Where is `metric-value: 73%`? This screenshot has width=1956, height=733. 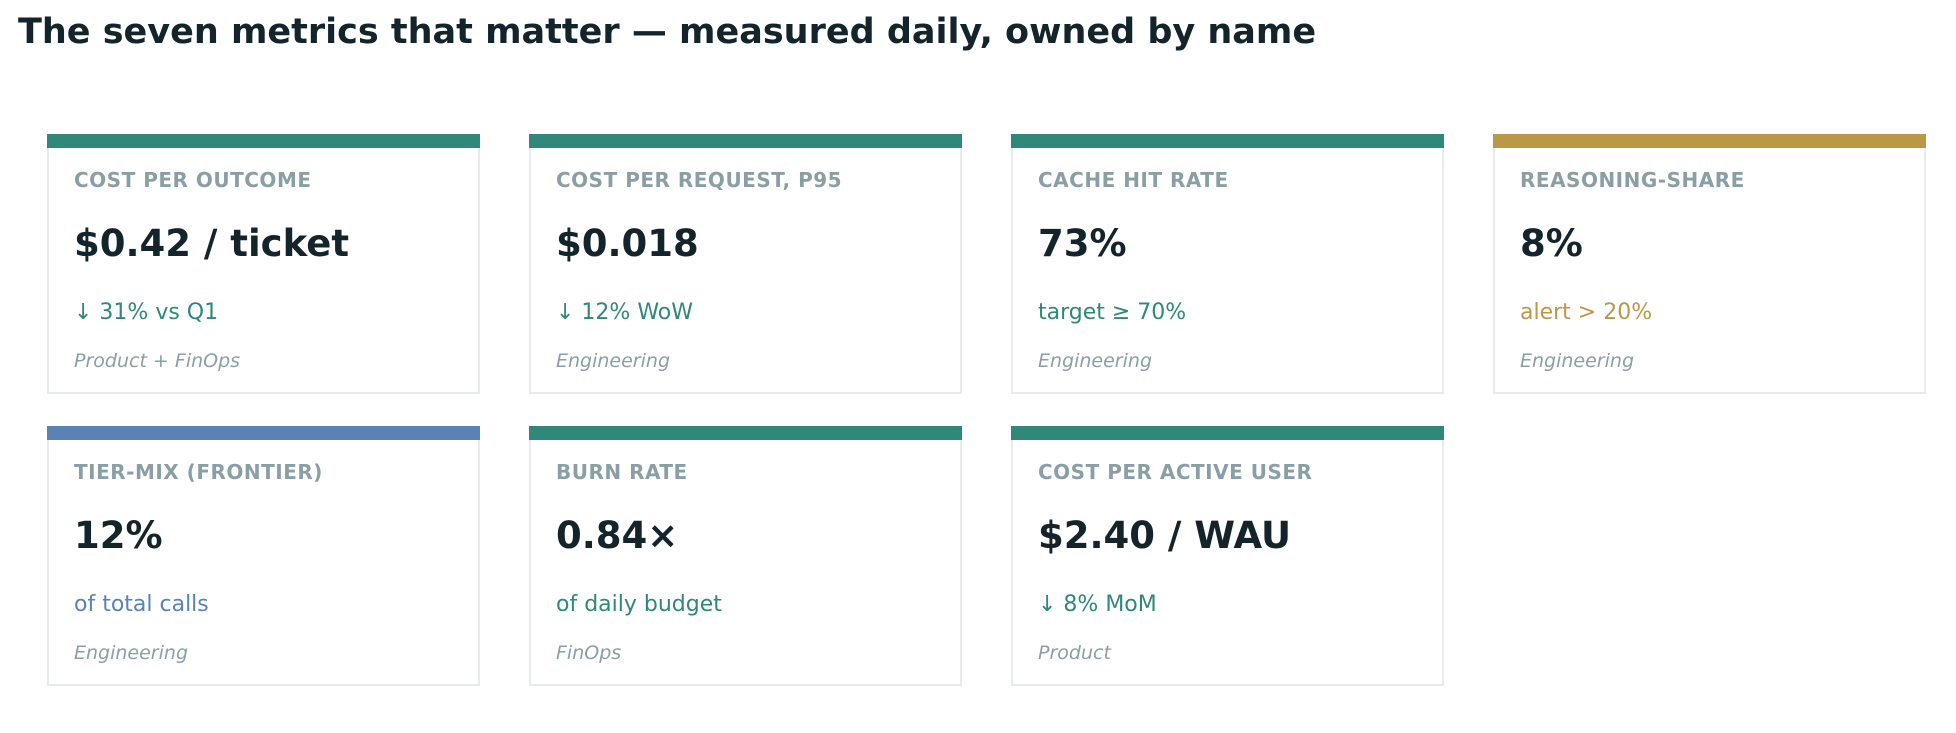 metric-value: 73% is located at coordinates (1082, 243).